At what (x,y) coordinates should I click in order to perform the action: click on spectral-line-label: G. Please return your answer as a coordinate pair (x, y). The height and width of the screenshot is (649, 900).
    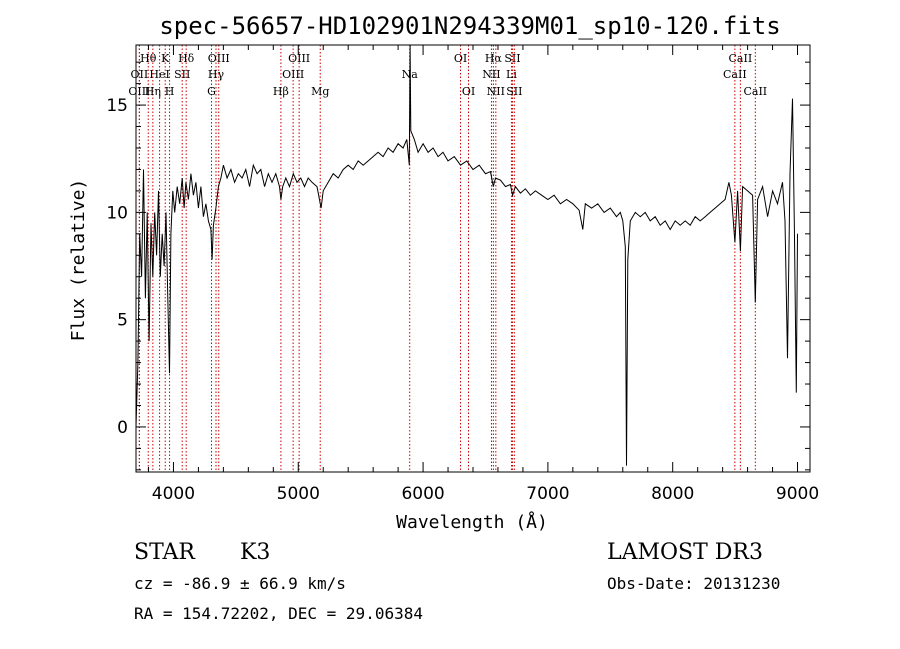
    Looking at the image, I should click on (211, 91).